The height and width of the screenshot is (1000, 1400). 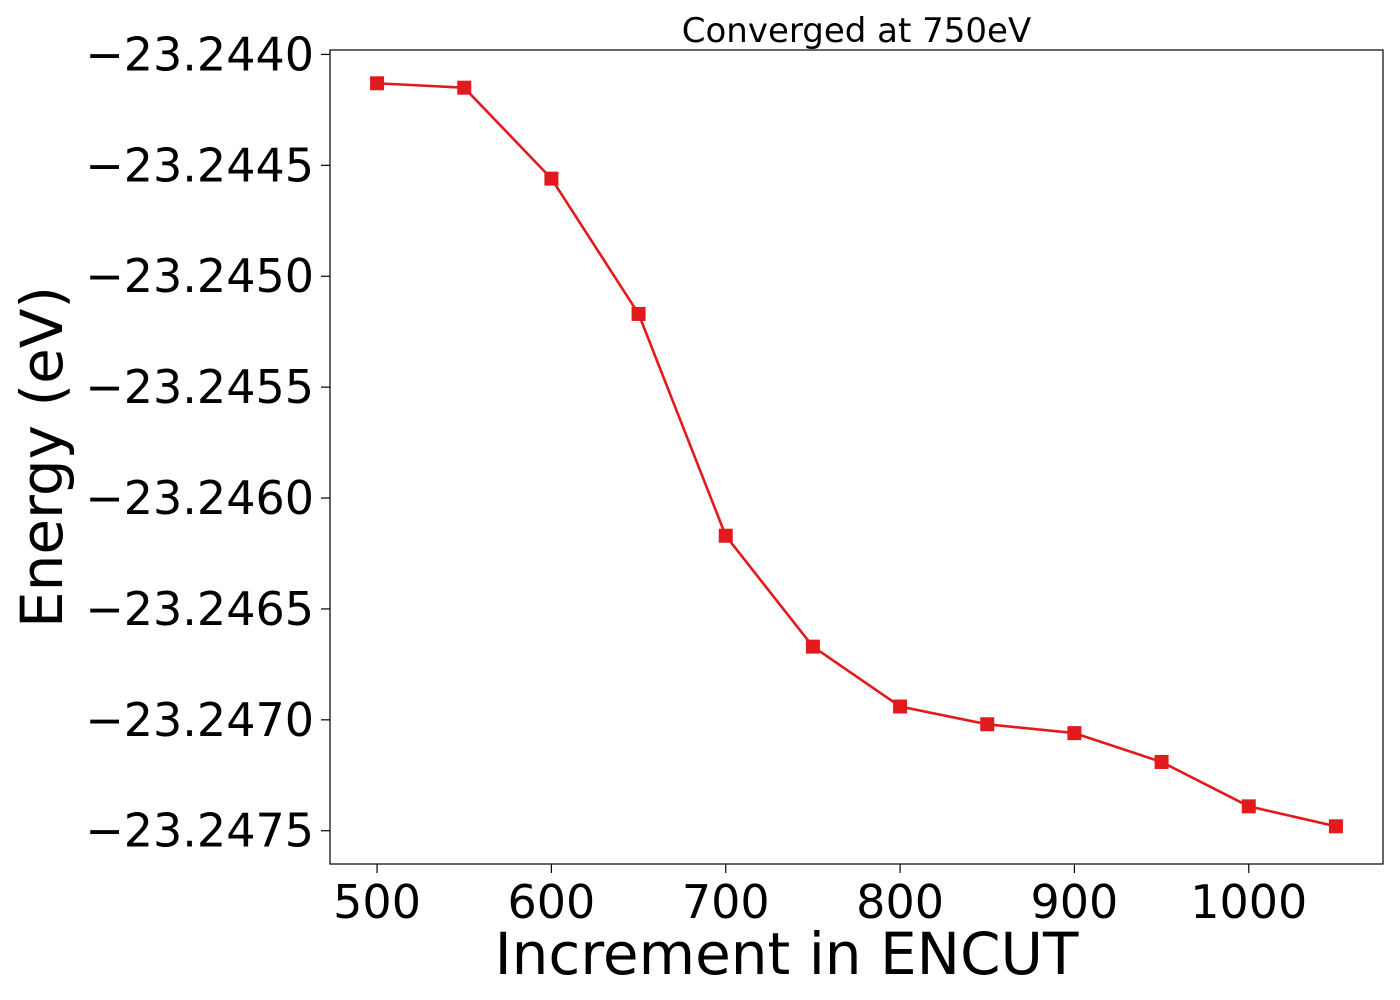 What do you see at coordinates (820, 896) in the screenshot?
I see `x-axis: 500 600 700 800 900 1000` at bounding box center [820, 896].